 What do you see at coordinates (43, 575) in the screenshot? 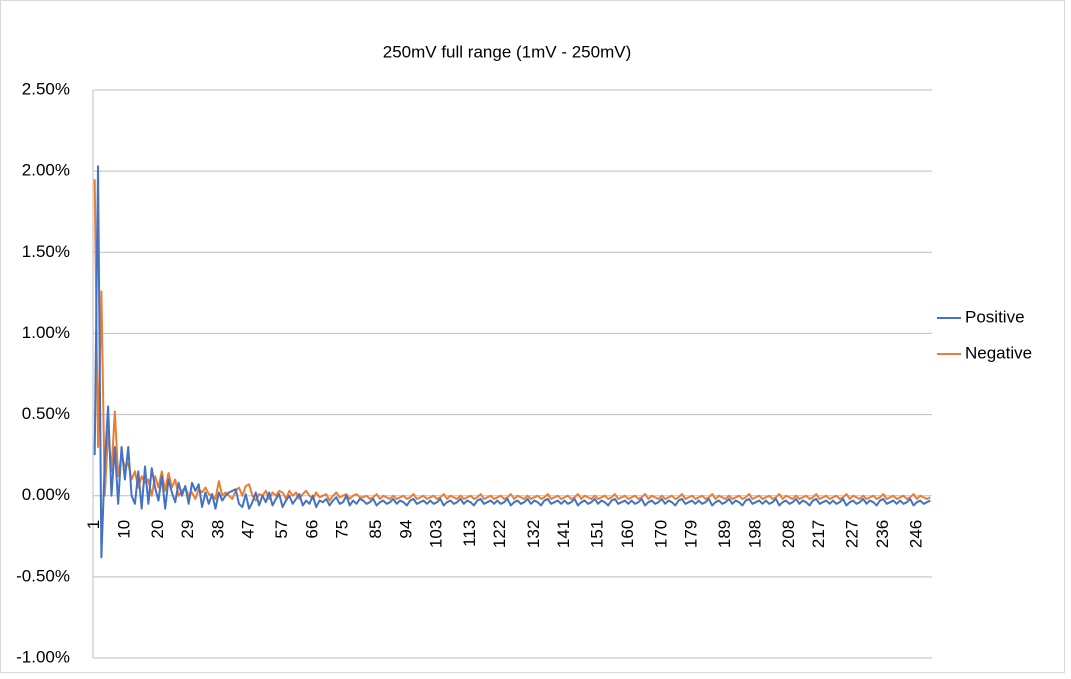
I see `y-tick-label: -0.50%` at bounding box center [43, 575].